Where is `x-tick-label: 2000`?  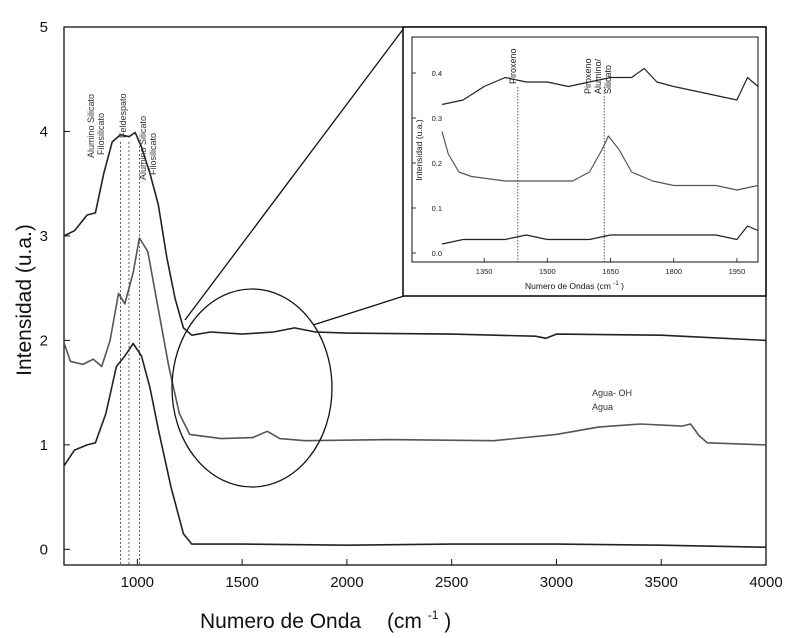
x-tick-label: 2000 is located at coordinates (346, 582).